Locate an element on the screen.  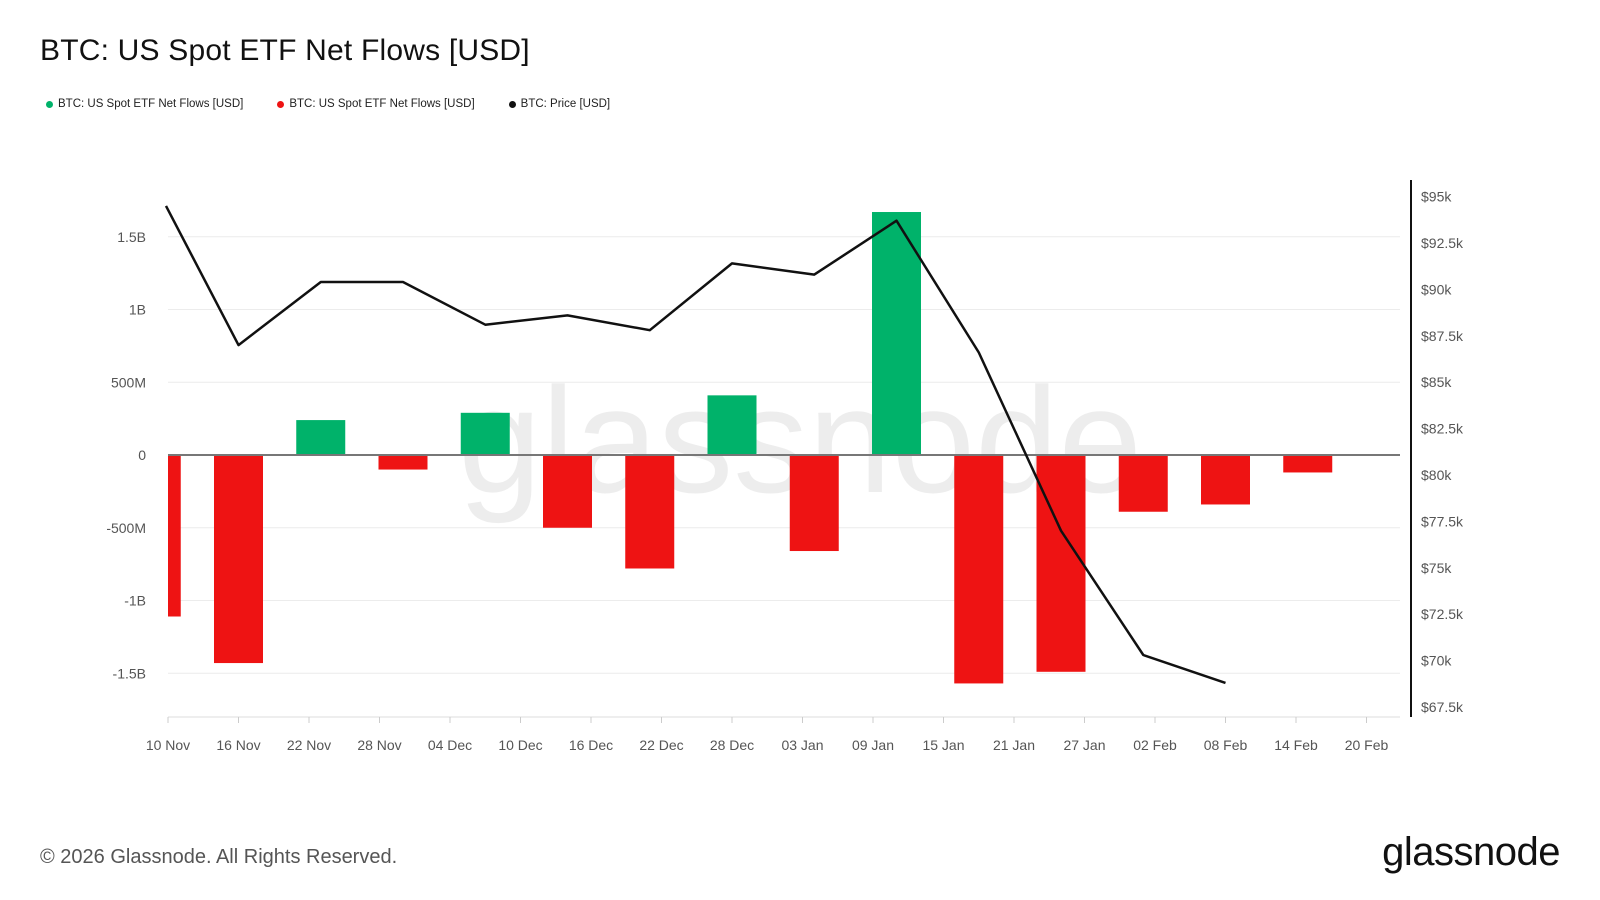
x-tick-label: 22 Dec is located at coordinates (661, 745).